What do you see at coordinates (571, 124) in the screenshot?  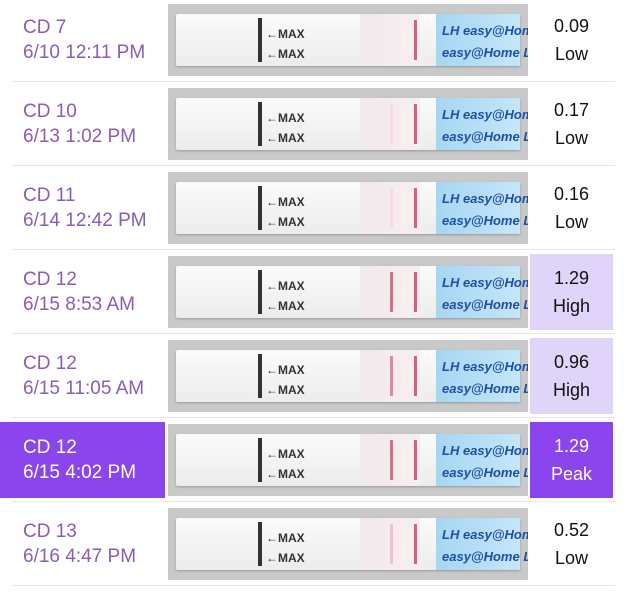 I see `result-badge: 0.17 Low` at bounding box center [571, 124].